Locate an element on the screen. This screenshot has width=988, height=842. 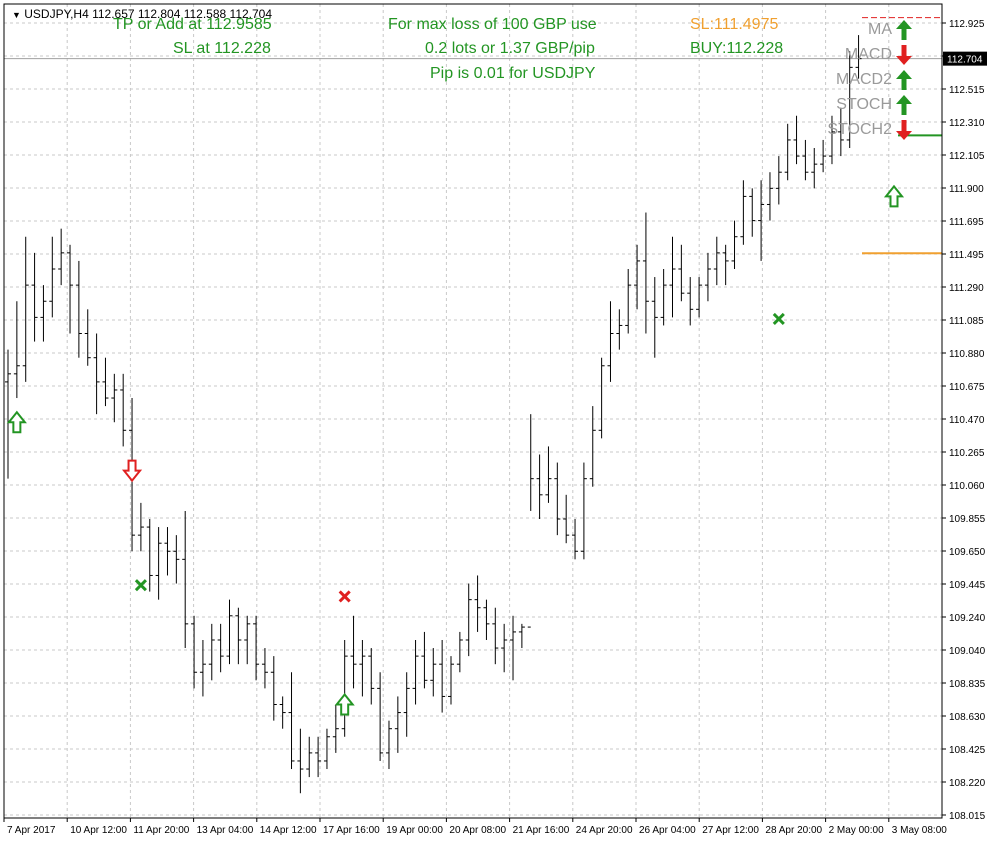
x-tick-label: 24 Apr 20:00 is located at coordinates (604, 830).